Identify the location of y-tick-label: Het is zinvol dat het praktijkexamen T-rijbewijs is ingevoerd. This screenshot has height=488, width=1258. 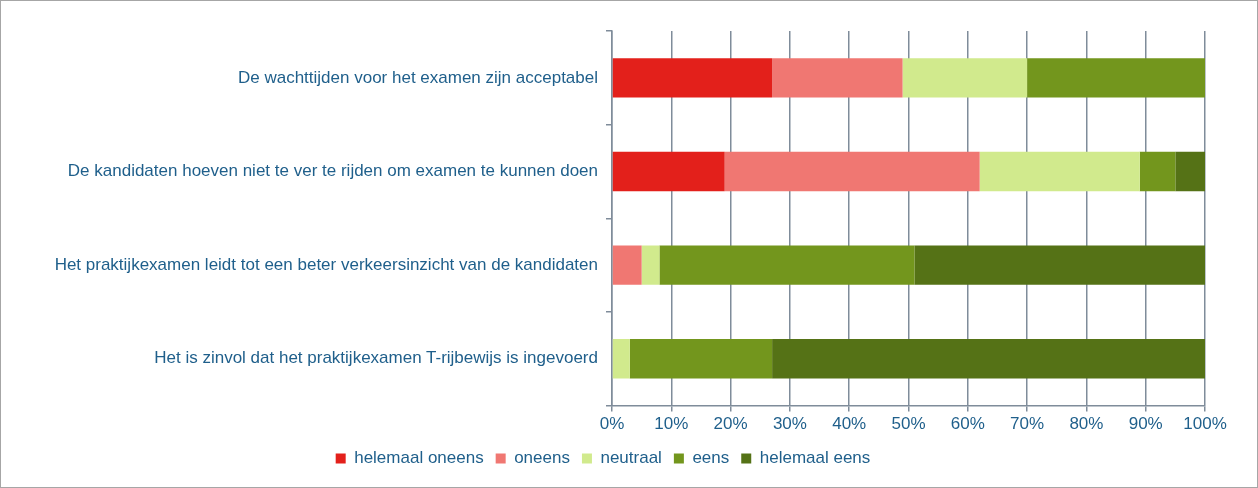
(376, 358).